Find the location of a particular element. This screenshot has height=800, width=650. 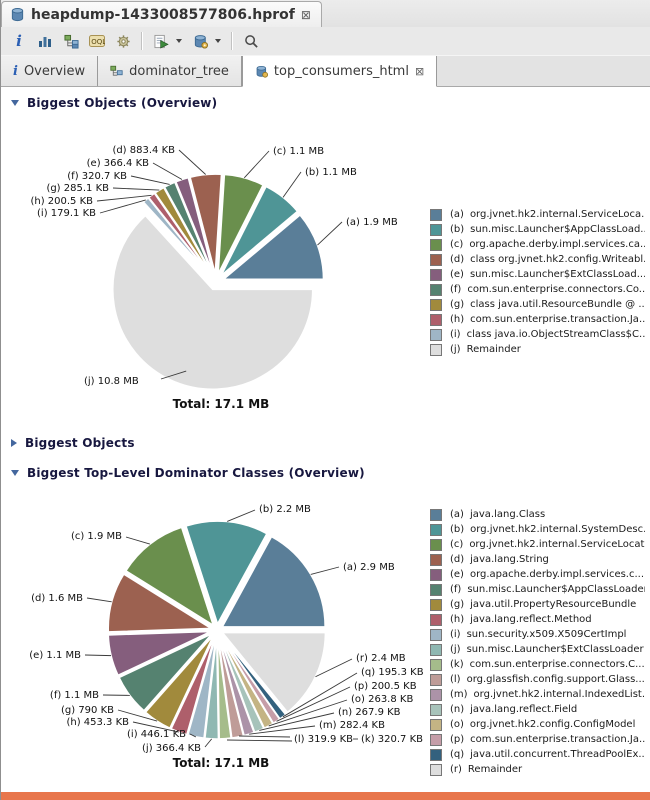

slice-callout: (k) 320.7 KB is located at coordinates (392, 739).